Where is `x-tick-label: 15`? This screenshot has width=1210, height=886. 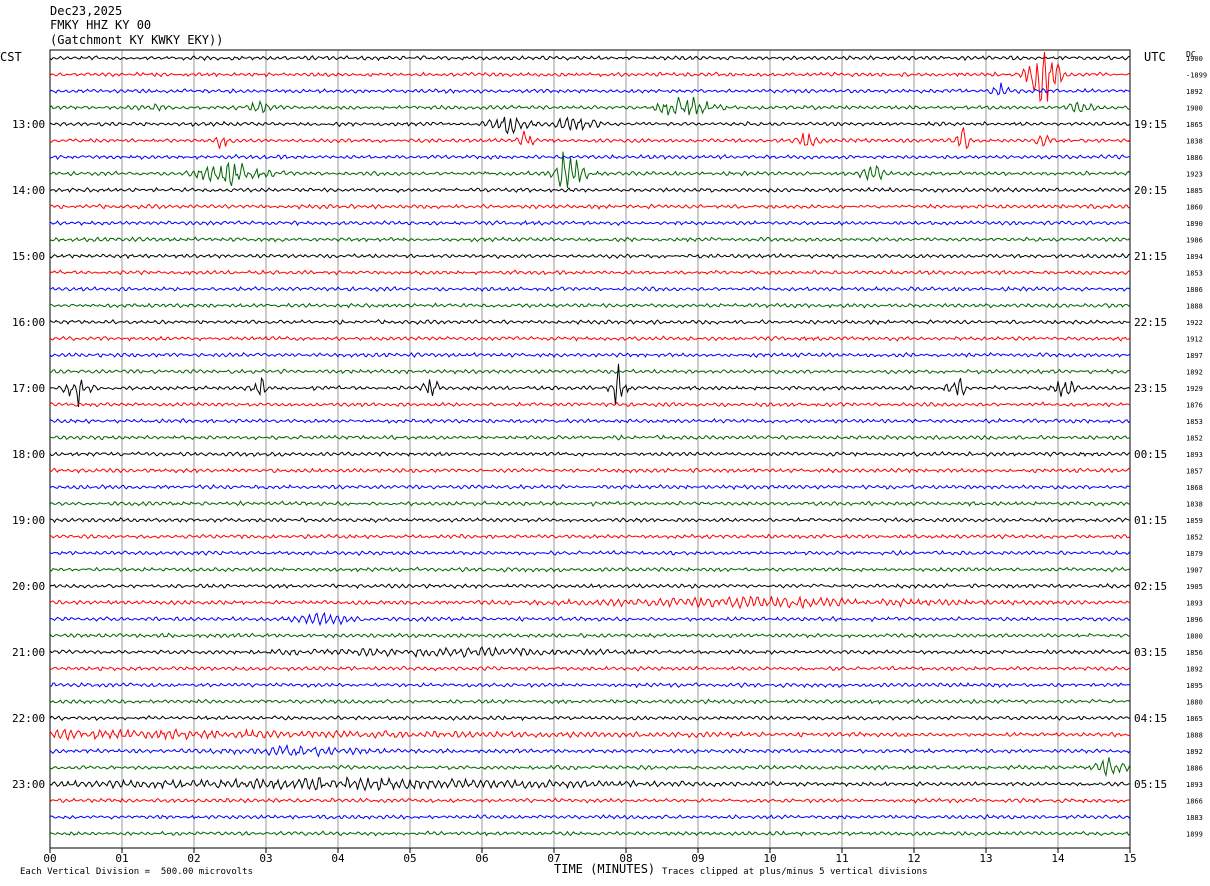
x-tick-label: 15 is located at coordinates (1129, 858).